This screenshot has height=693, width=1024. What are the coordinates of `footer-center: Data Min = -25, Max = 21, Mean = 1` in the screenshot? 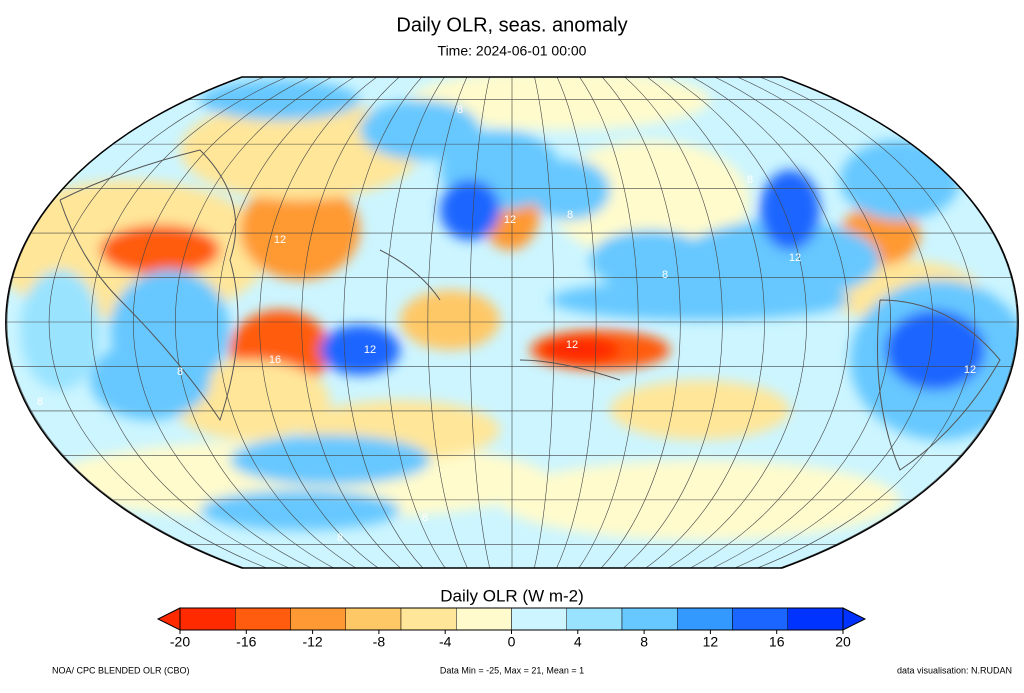 It's located at (512, 670).